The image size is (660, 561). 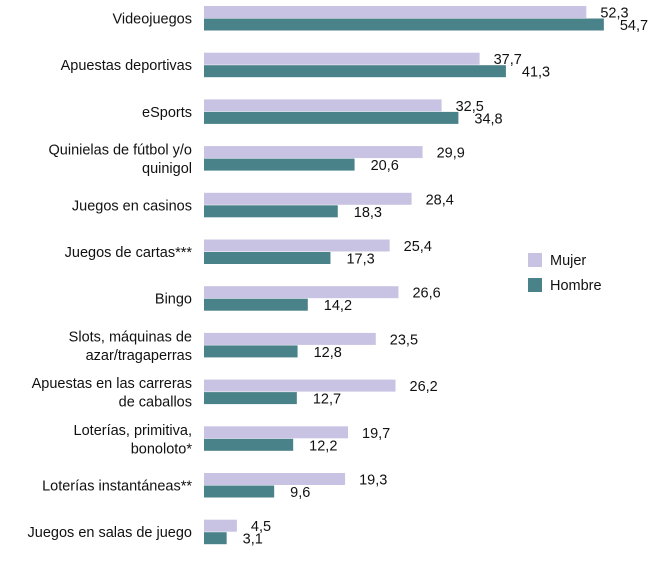 What do you see at coordinates (152, 20) in the screenshot?
I see `category-label: Videojuegos` at bounding box center [152, 20].